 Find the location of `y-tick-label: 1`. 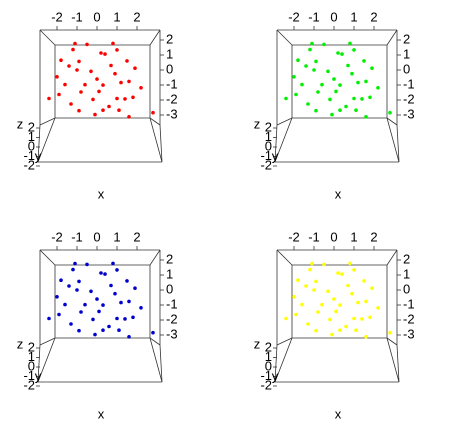

y-tick-label: 1 is located at coordinates (268, 356).